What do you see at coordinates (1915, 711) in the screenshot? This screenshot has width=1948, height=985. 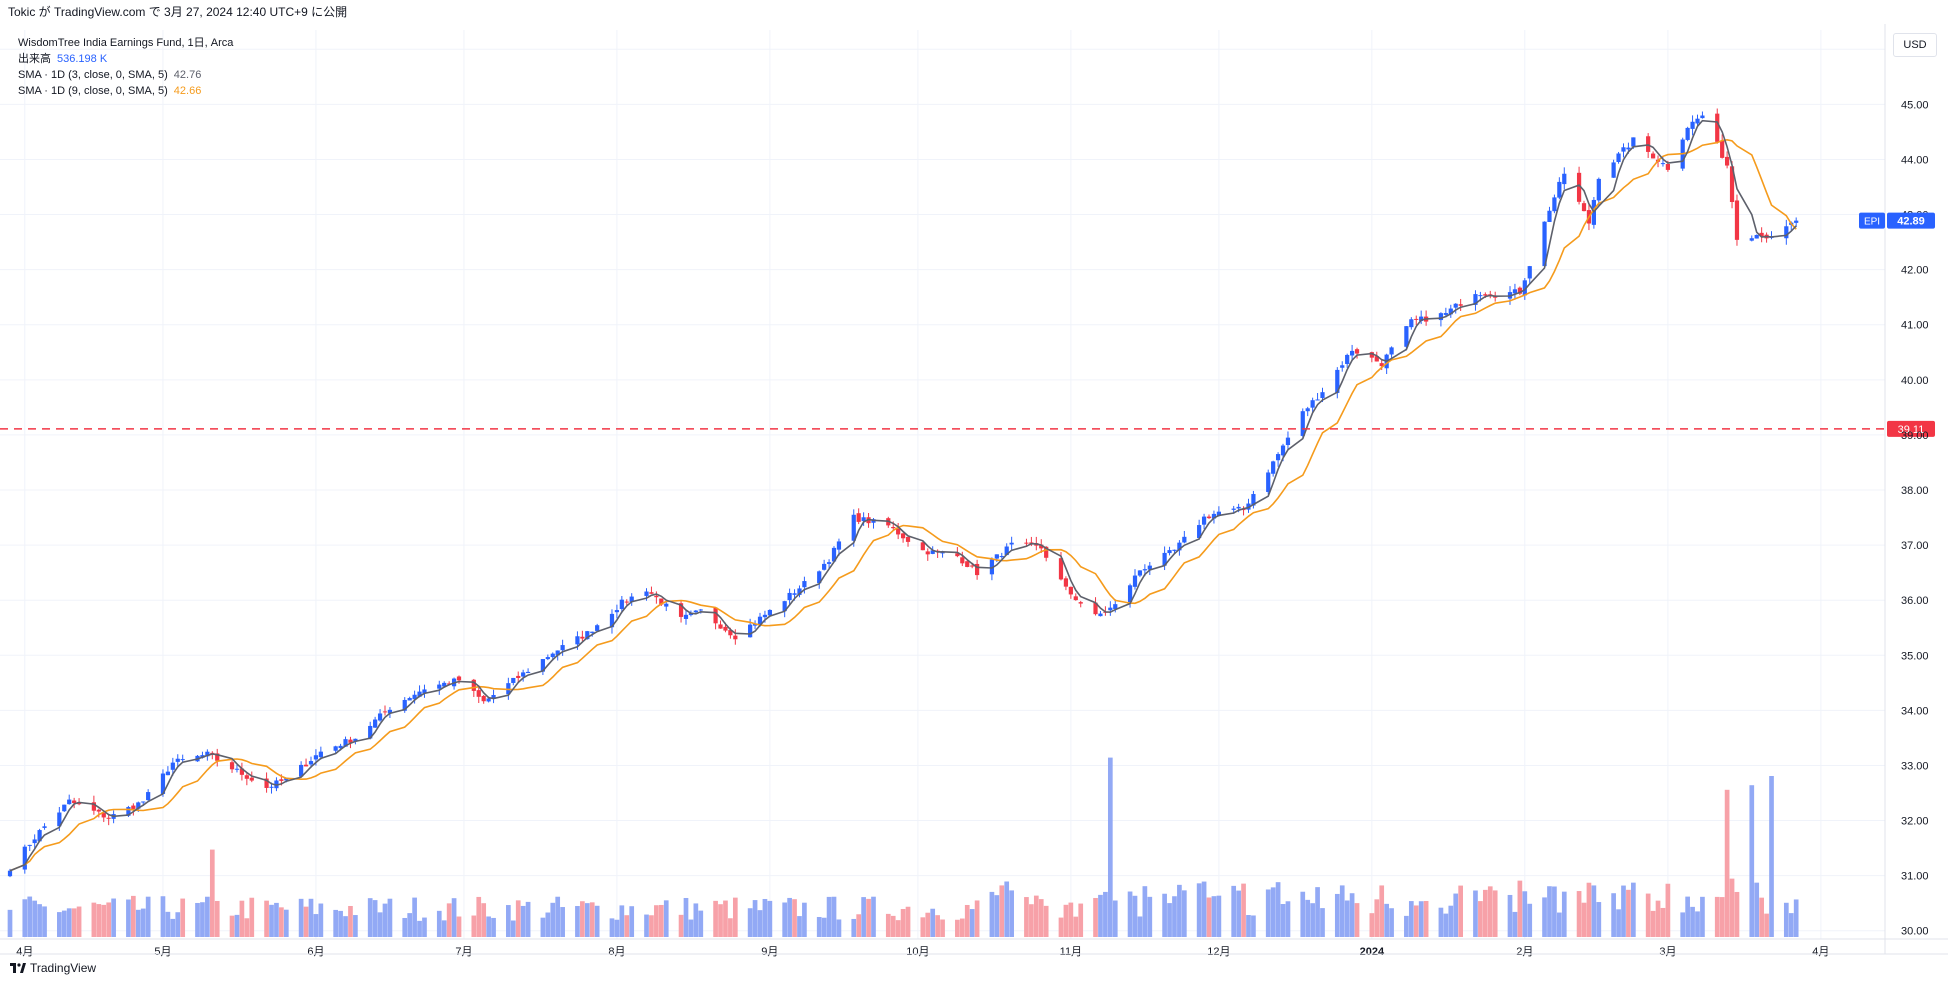 I see `y-tick-label: 34.00` at bounding box center [1915, 711].